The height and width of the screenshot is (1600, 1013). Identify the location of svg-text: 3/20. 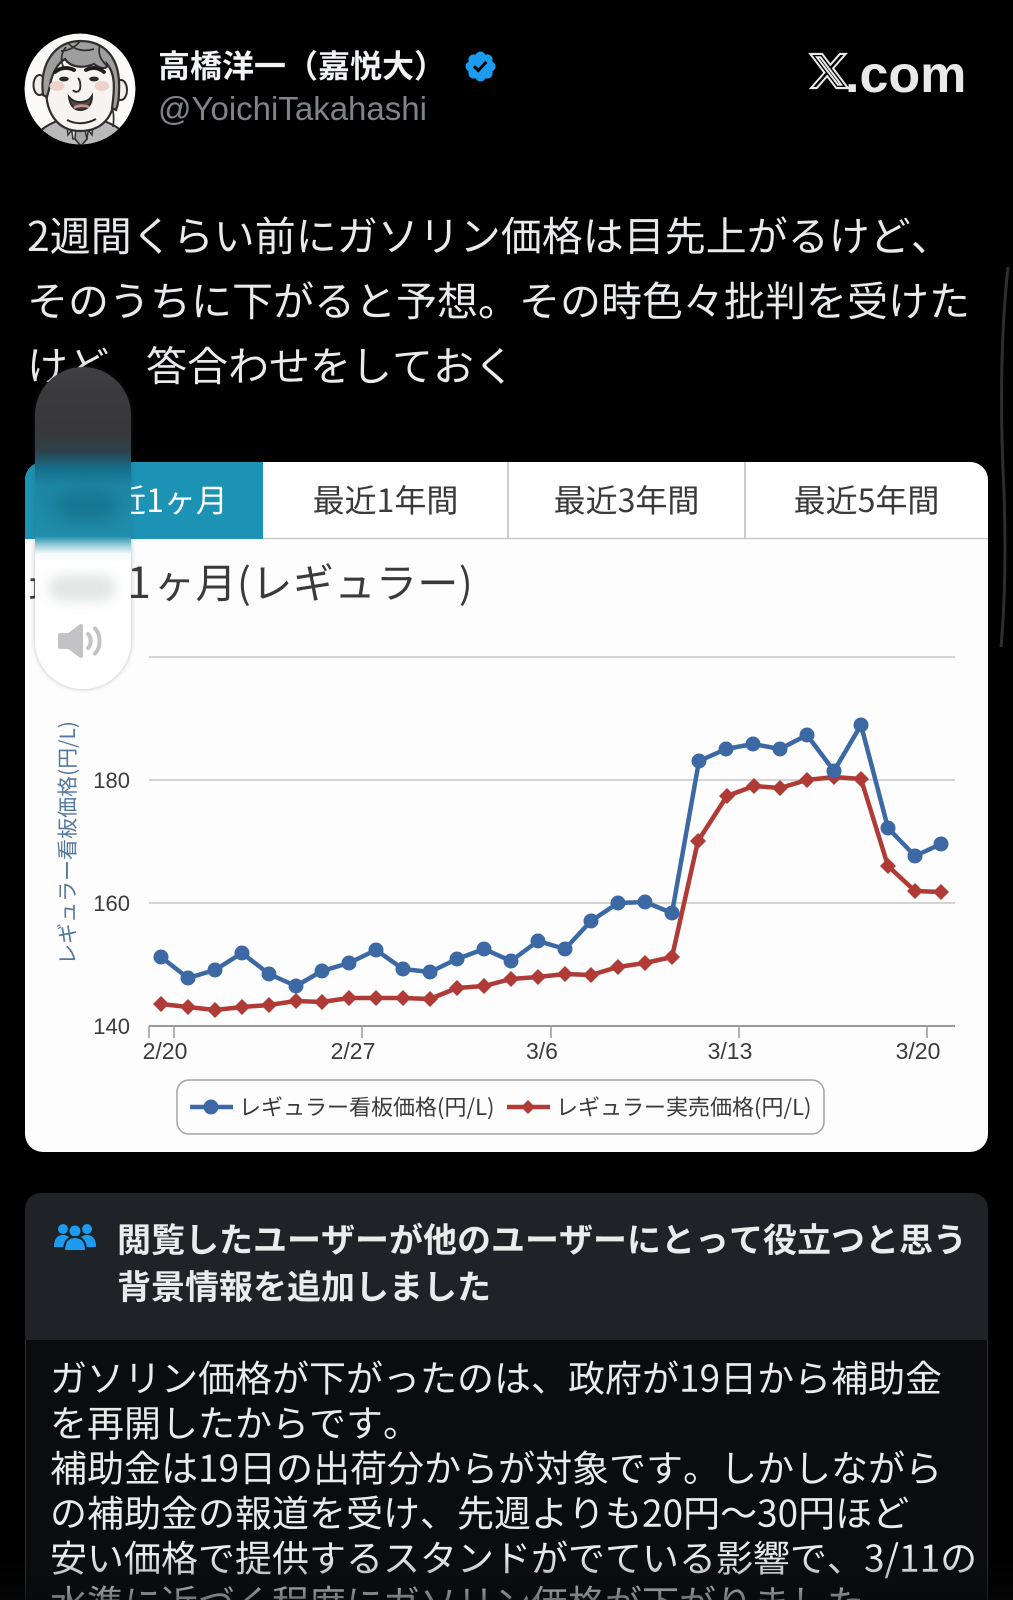
(918, 1051).